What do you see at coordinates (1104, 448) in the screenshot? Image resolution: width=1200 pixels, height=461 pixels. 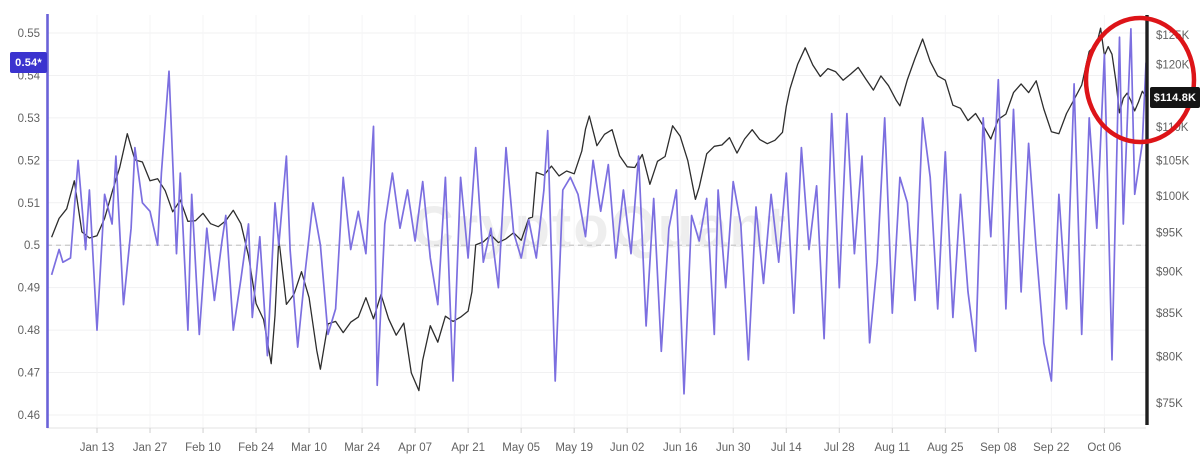 I see `x-axis-tick-label: Oct 06` at bounding box center [1104, 448].